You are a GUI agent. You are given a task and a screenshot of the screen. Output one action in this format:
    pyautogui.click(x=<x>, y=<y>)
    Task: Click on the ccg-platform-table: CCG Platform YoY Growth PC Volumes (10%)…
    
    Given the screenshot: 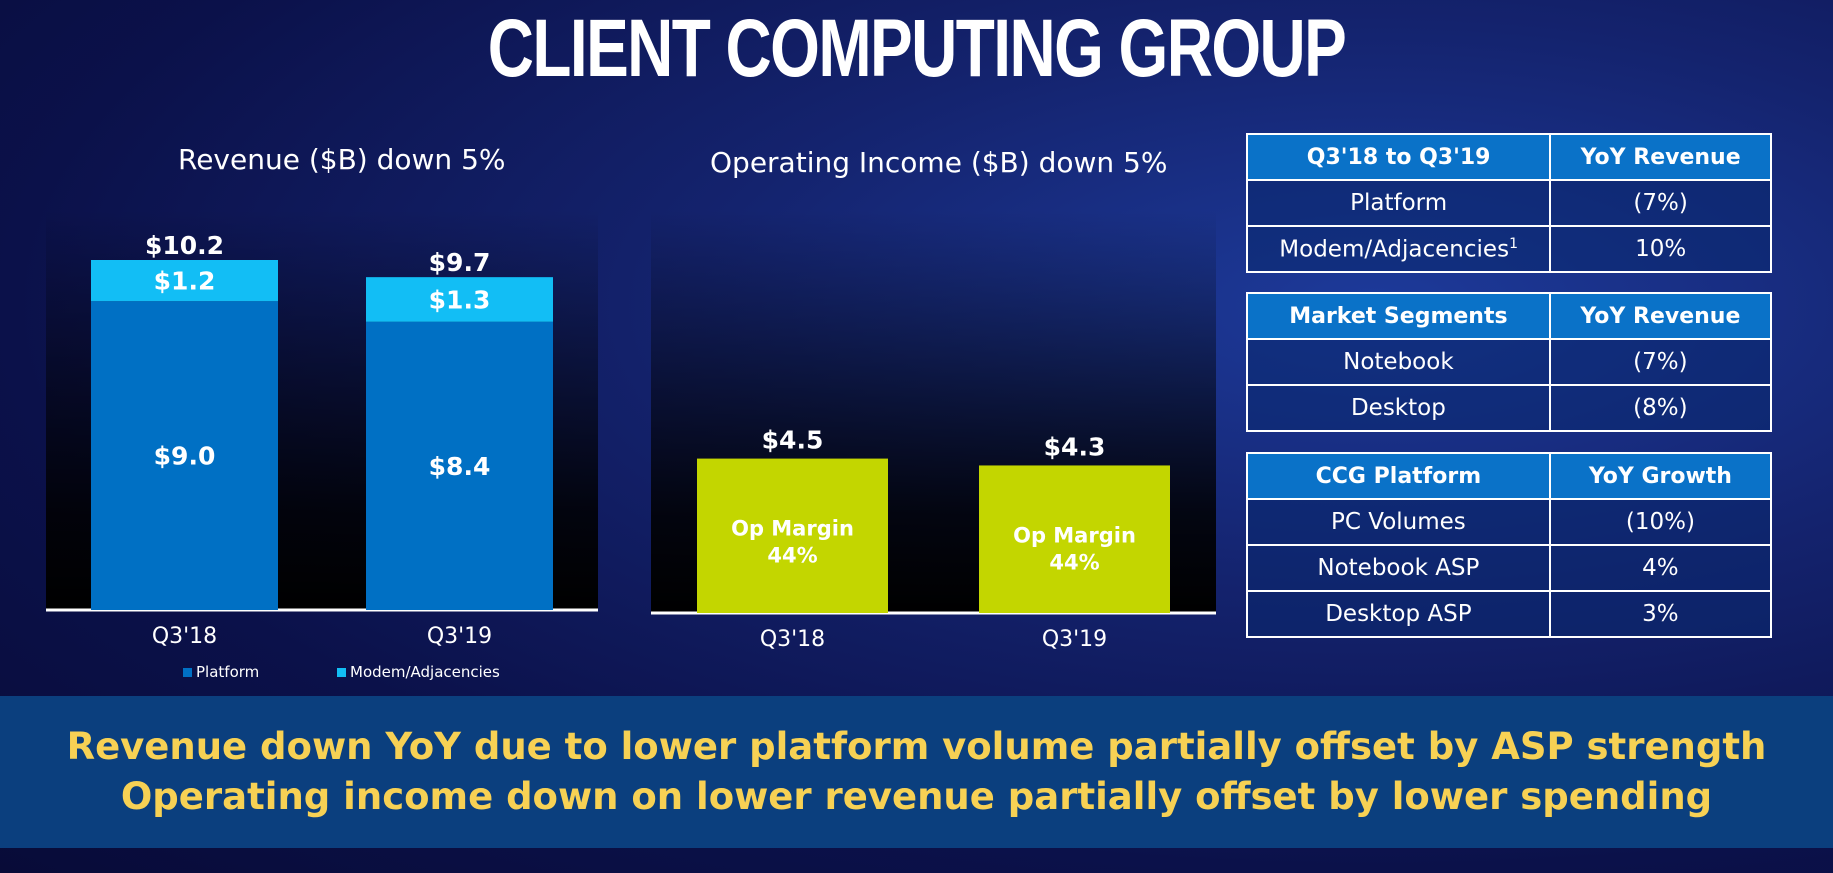 What is the action you would take?
    pyautogui.click(x=1509, y=545)
    